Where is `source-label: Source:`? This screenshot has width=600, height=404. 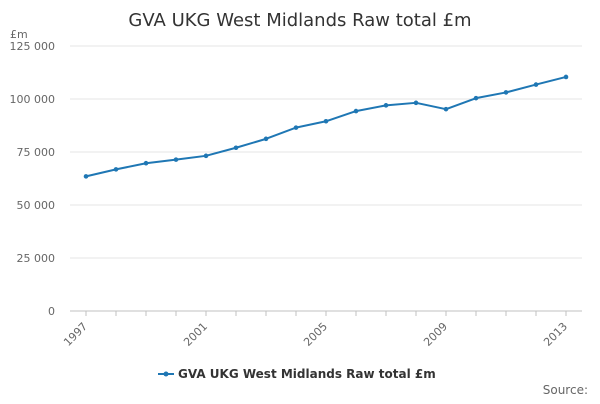
source-label: Source: is located at coordinates (565, 390).